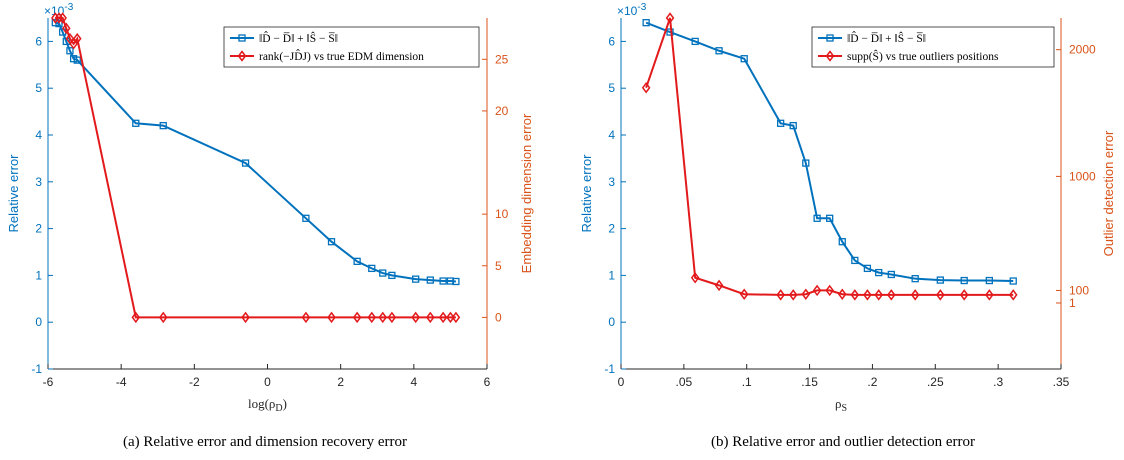 This screenshot has width=1124, height=460. What do you see at coordinates (502, 59) in the screenshot?
I see `right-y-tick-label: 25` at bounding box center [502, 59].